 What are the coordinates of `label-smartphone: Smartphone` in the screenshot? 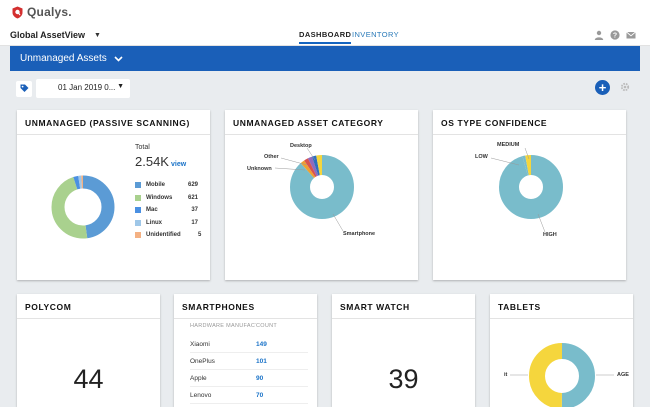 It's located at (359, 234).